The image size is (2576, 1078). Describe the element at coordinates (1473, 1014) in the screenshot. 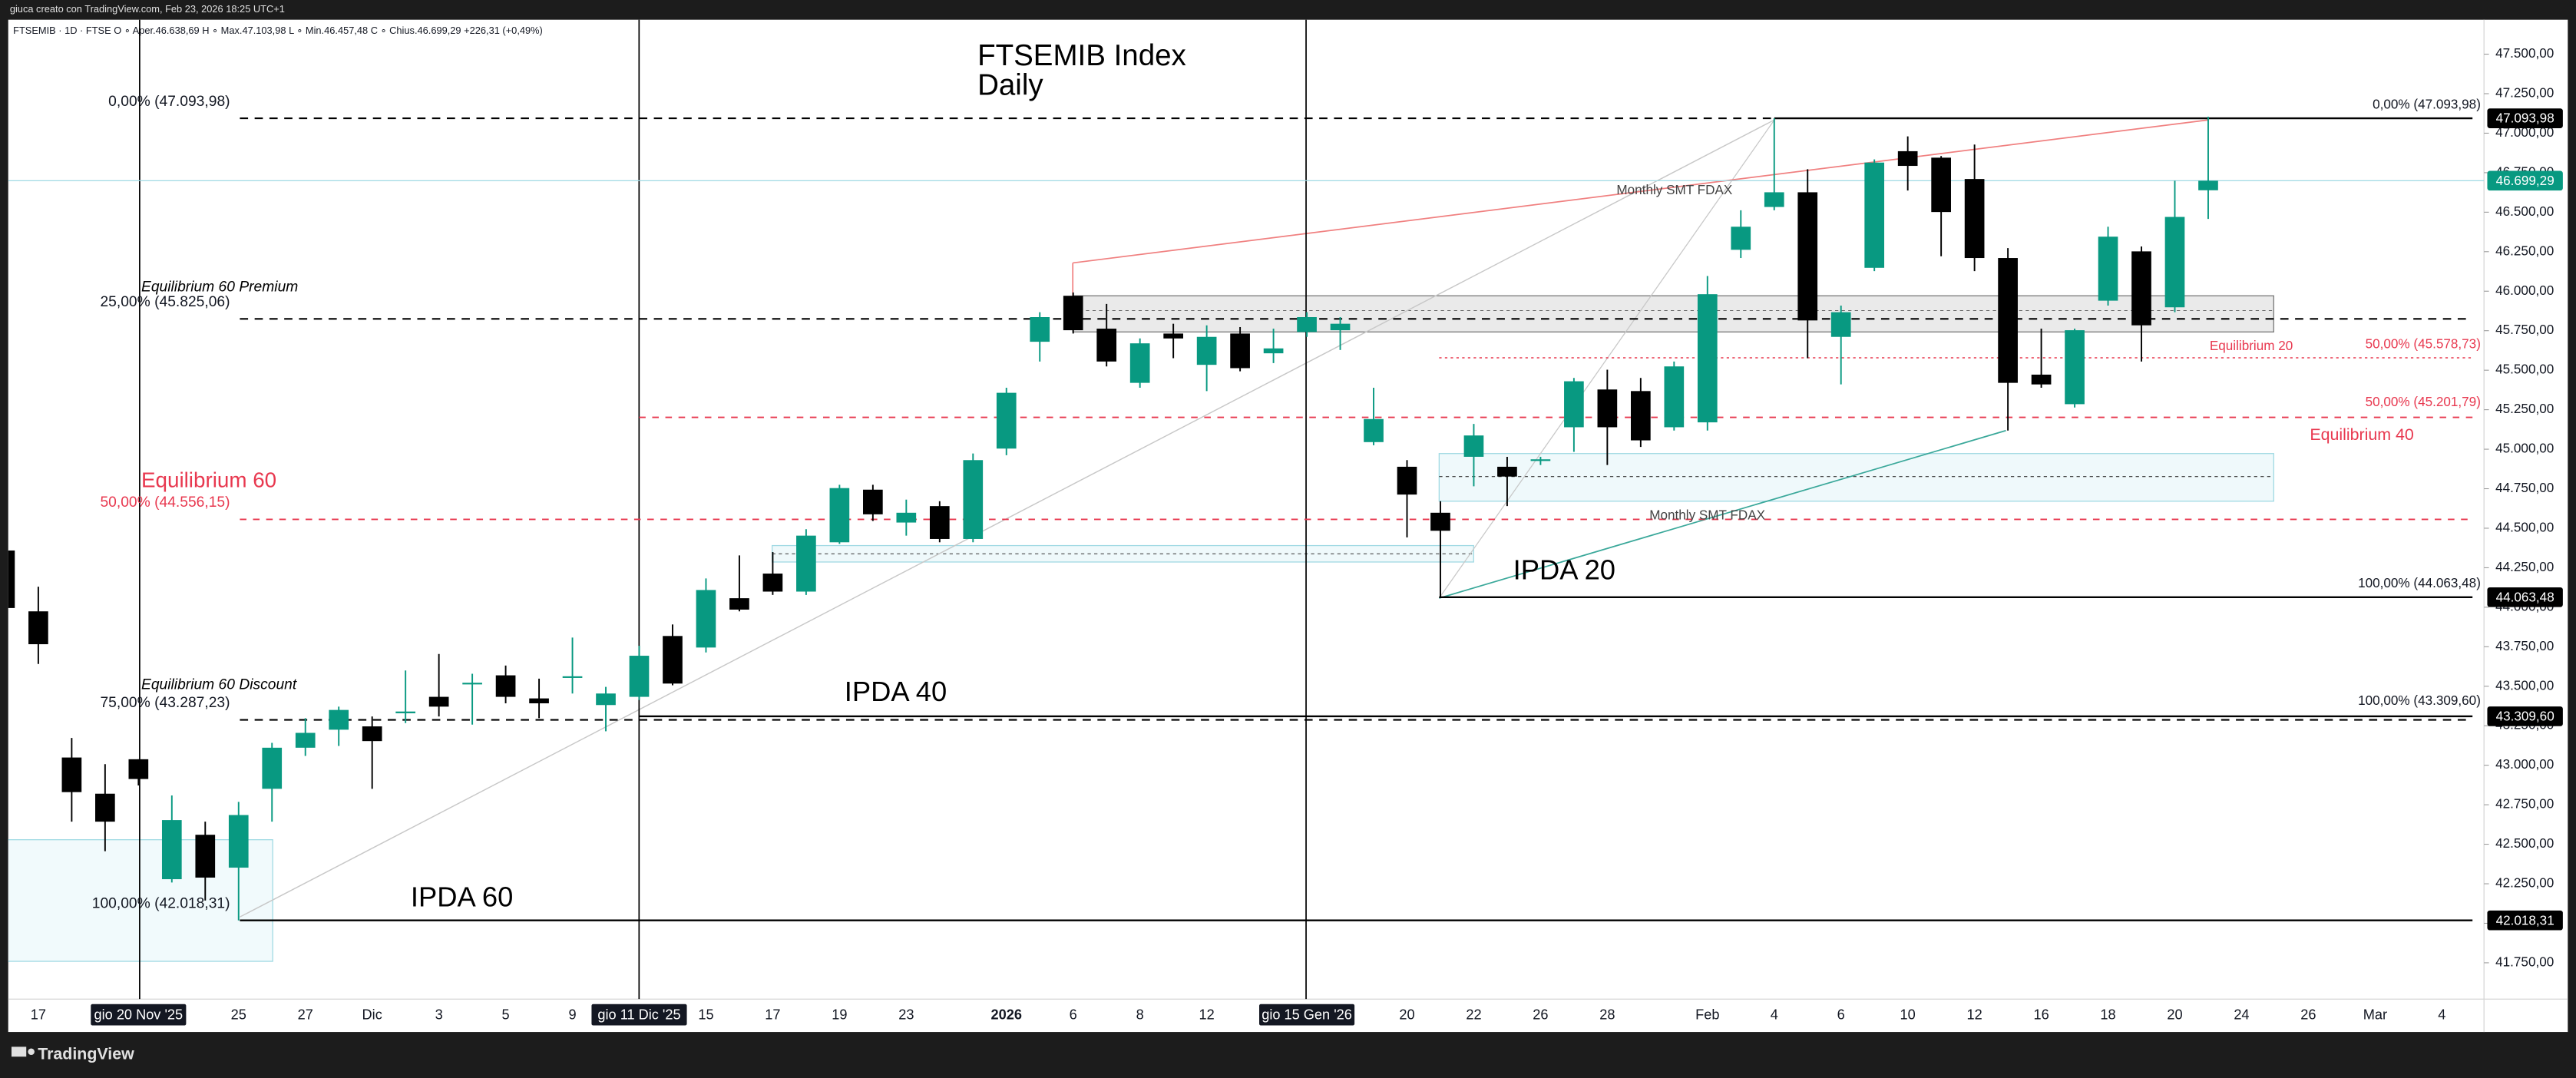

I see `x-tick-label: 22` at that location.